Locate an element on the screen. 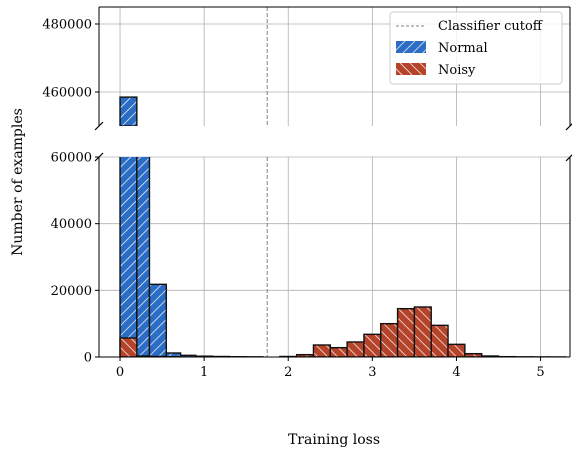 This screenshot has height=451, width=572. y-tick-label: 60000 is located at coordinates (71, 158).